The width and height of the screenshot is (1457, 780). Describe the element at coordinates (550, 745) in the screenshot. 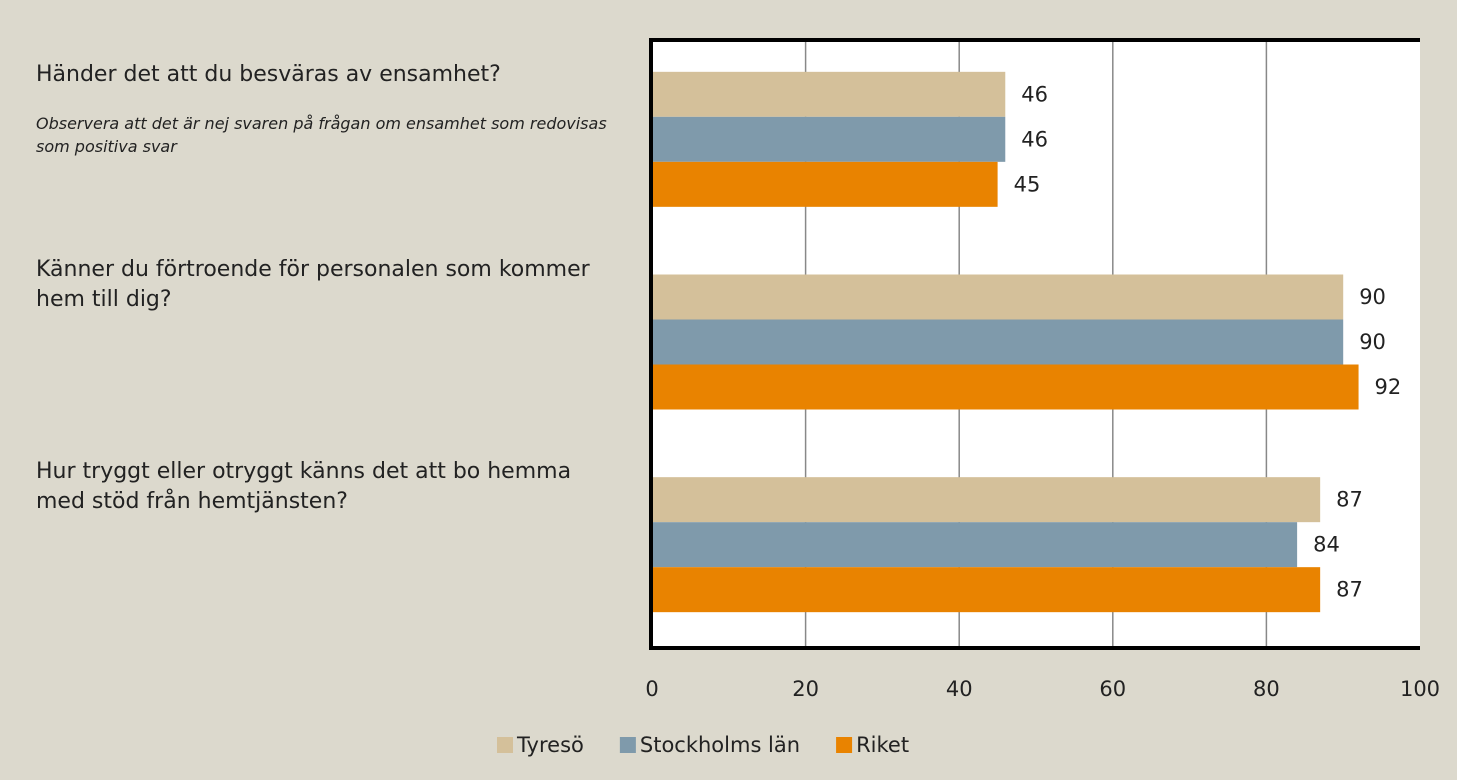

I see `legend-label: Tyresö` at that location.